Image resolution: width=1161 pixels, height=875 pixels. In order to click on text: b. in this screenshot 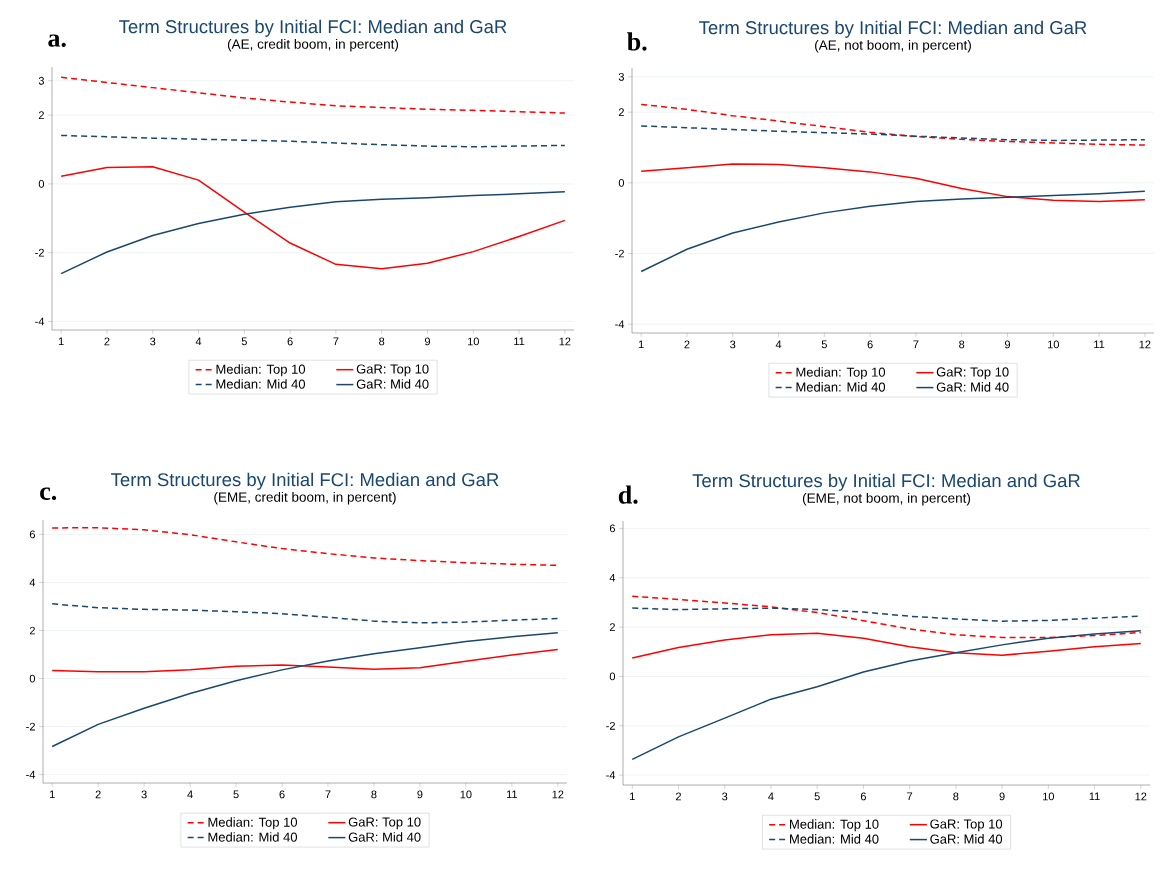, I will do `click(637, 41)`.